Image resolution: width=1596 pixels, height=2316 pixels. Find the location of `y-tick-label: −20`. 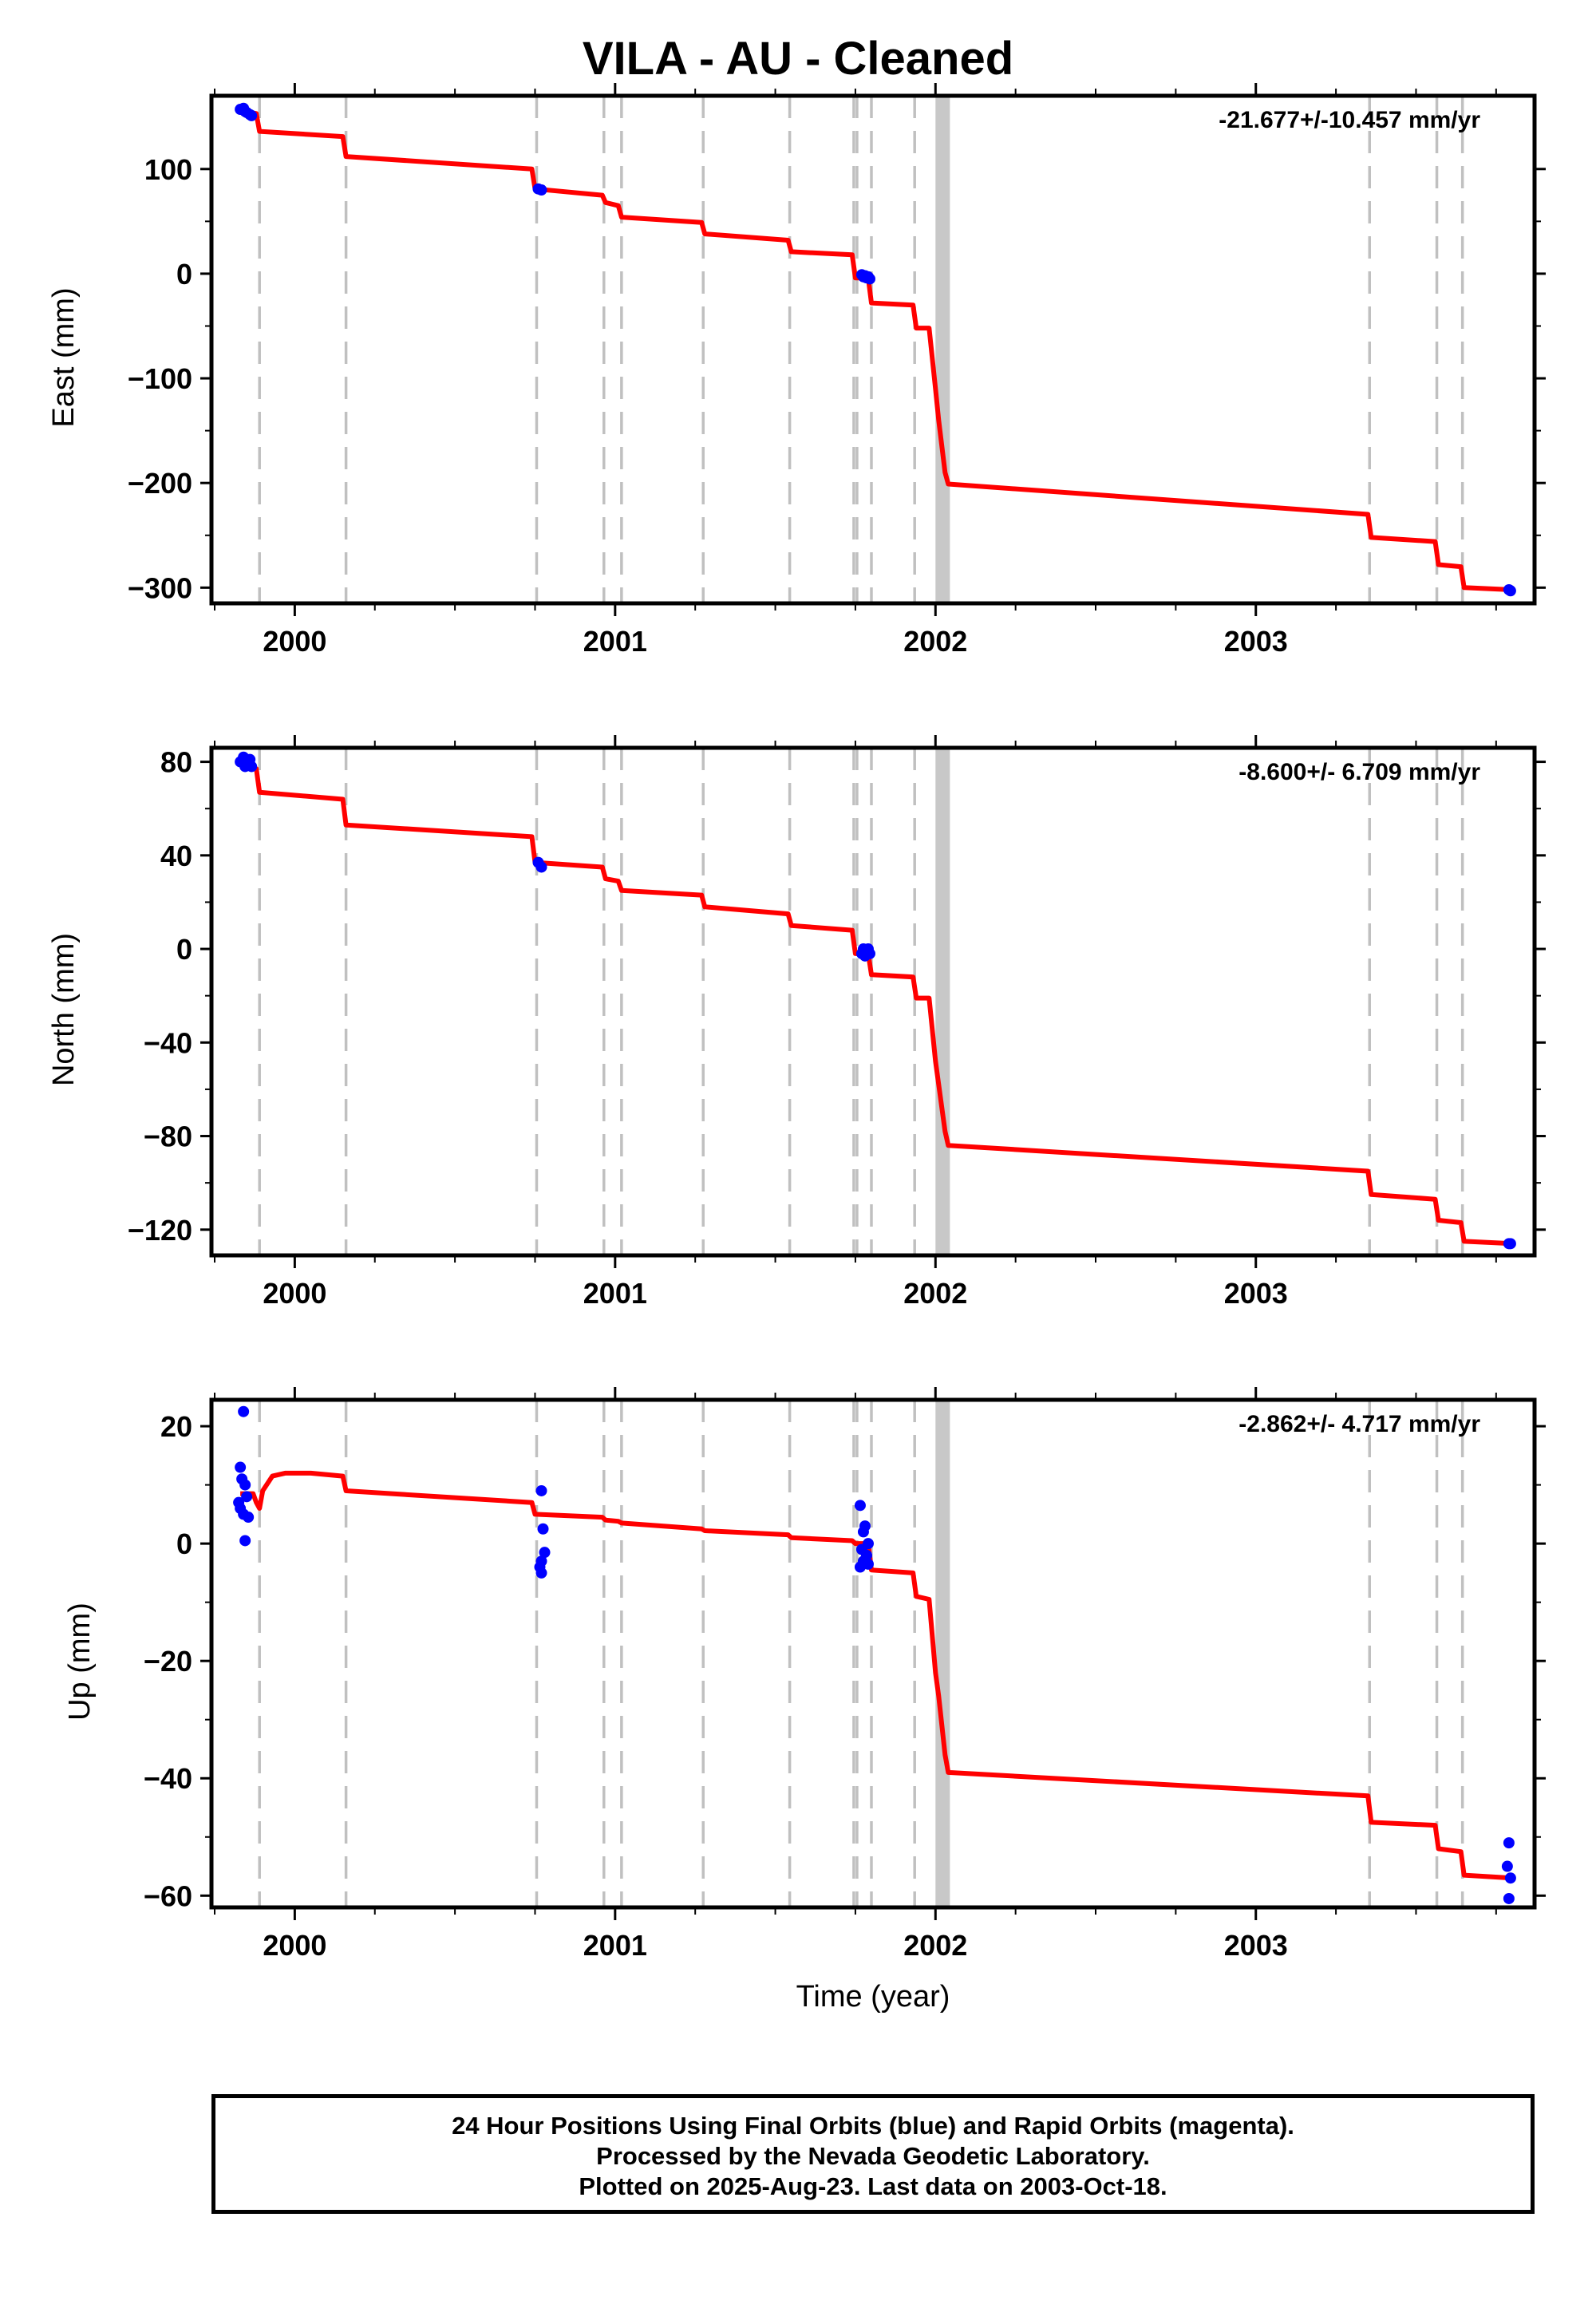

y-tick-label: −20 is located at coordinates (168, 1662).